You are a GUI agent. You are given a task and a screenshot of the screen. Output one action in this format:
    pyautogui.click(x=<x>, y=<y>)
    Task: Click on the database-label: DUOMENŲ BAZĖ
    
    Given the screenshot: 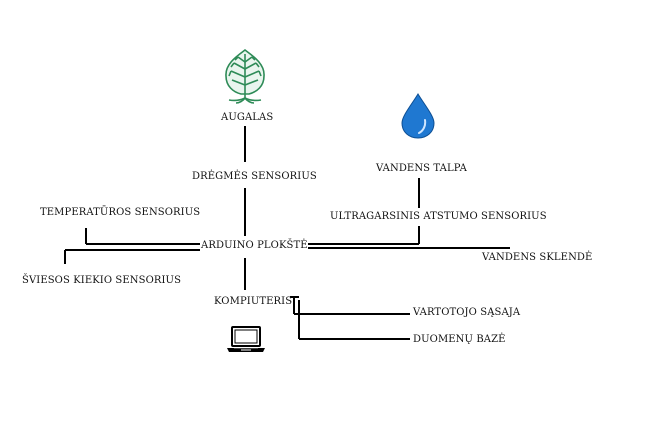 What is the action you would take?
    pyautogui.click(x=459, y=339)
    